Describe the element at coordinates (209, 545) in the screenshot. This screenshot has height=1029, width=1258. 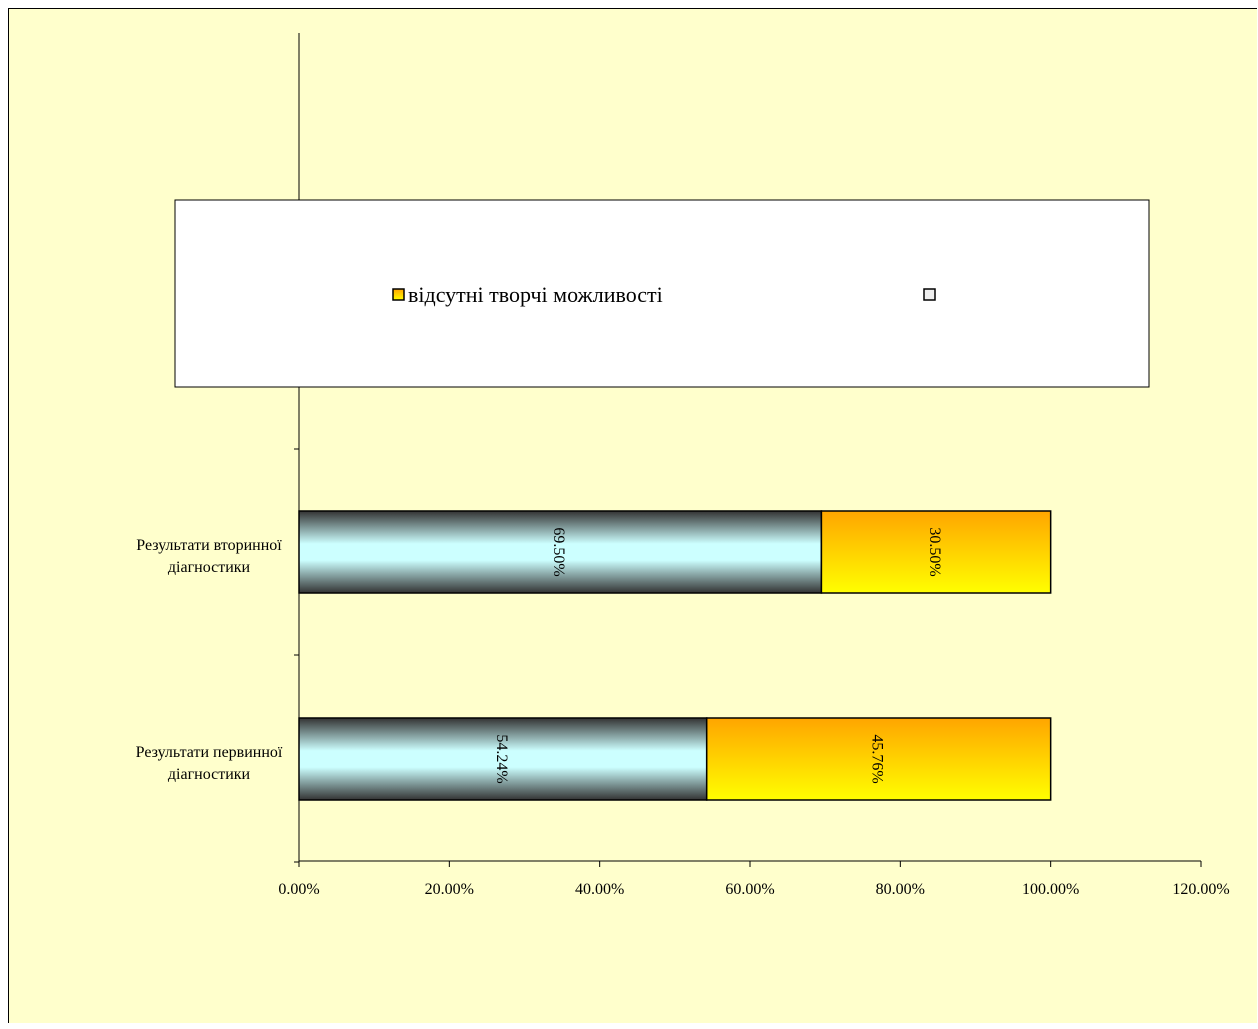
I see `category-label: Результати вторинної` at that location.